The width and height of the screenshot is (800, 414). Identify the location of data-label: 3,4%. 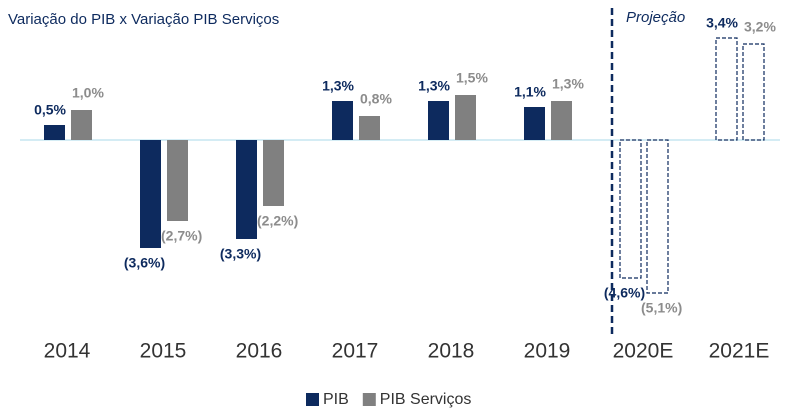
(722, 23).